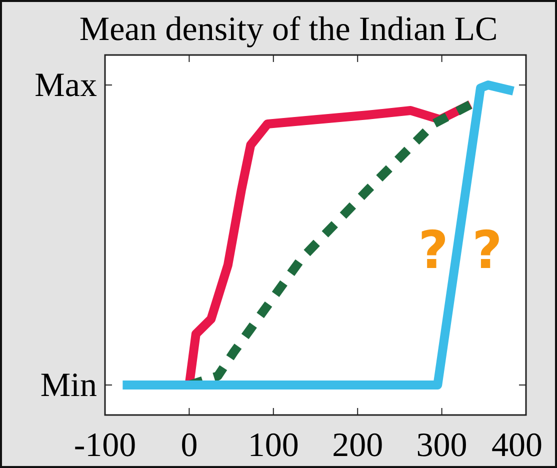 The width and height of the screenshot is (557, 468). Describe the element at coordinates (273, 445) in the screenshot. I see `x-tick-label: 100` at that location.